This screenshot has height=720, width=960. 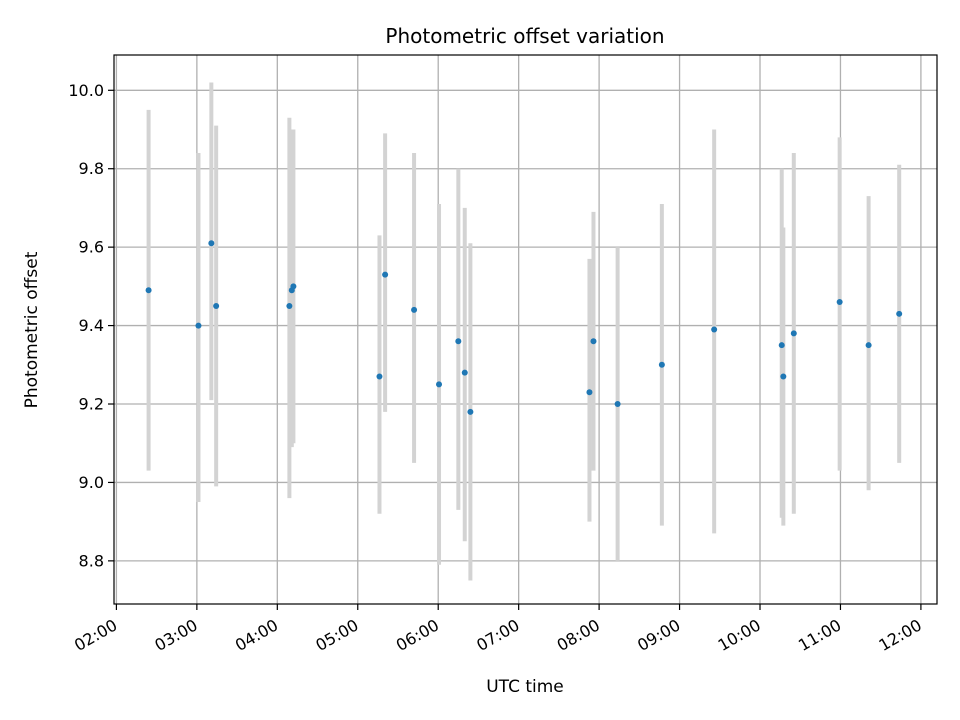 What do you see at coordinates (899, 635) in the screenshot?
I see `x-tick-label: 12:00` at bounding box center [899, 635].